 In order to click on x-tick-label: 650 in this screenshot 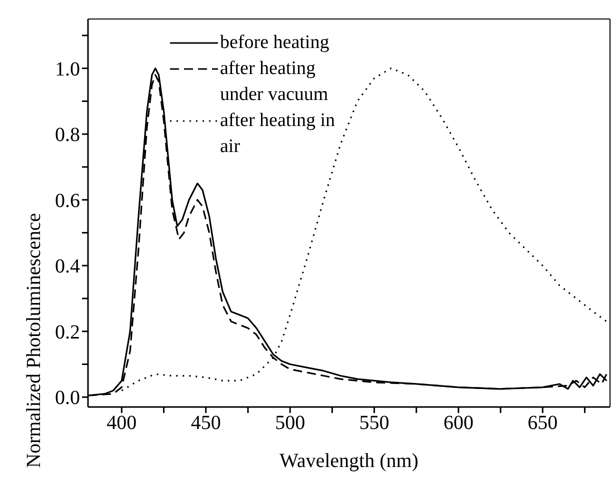, I will do `click(543, 423)`.